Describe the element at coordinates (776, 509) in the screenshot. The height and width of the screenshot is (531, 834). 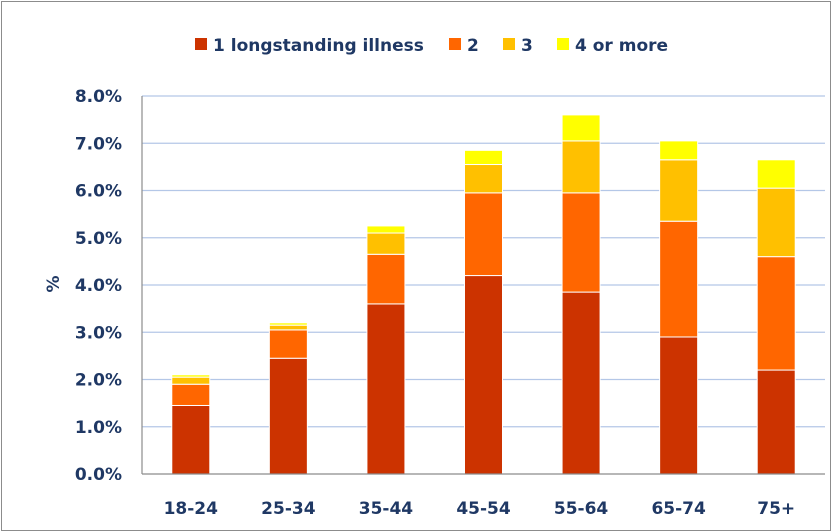
I see `x-tick-label: 75+` at that location.